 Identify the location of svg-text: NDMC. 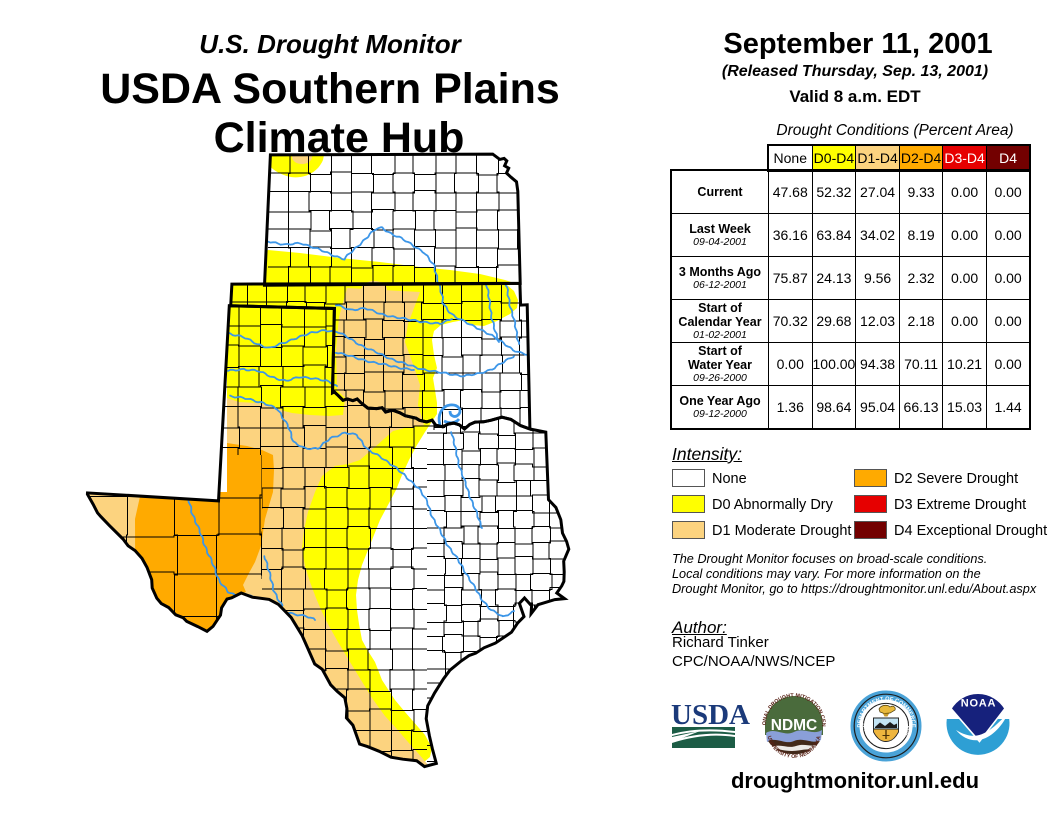
(794, 725).